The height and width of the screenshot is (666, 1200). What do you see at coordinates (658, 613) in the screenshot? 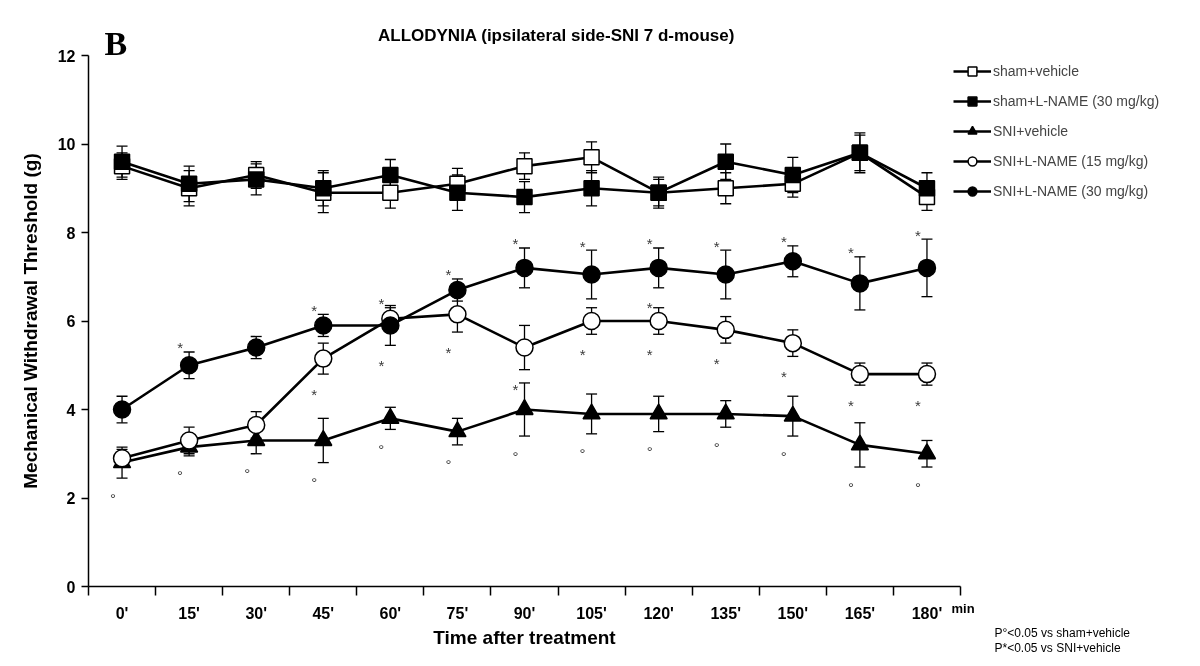
I see `x-tick-label: 120'` at bounding box center [658, 613].